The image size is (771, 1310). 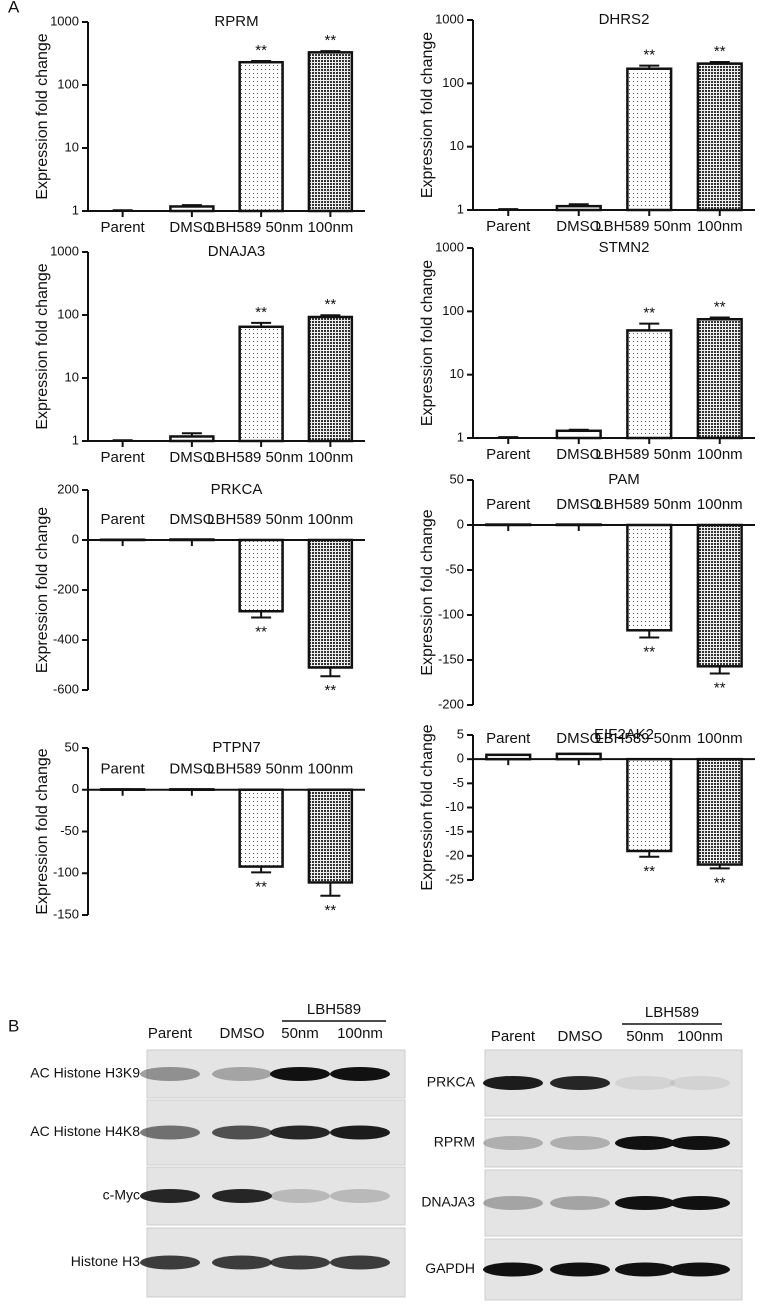 I want to click on lane-label: 50nm, so click(x=645, y=1036).